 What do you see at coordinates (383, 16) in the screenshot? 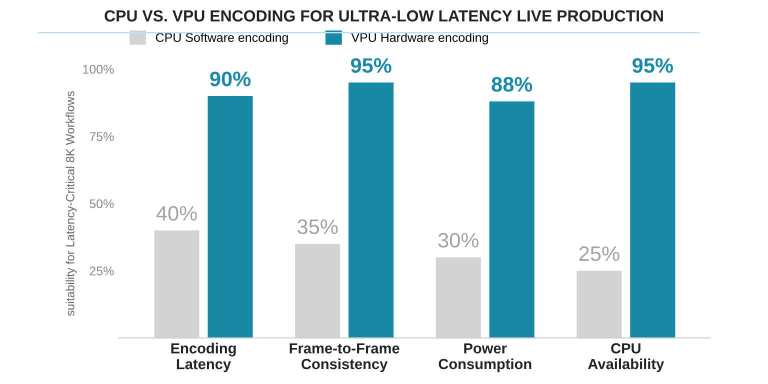
I see `chart-title: CPU VS. VPU ENCODING FOR ULTRA-LOW LATENCY LIVE PRODUCTION` at bounding box center [383, 16].